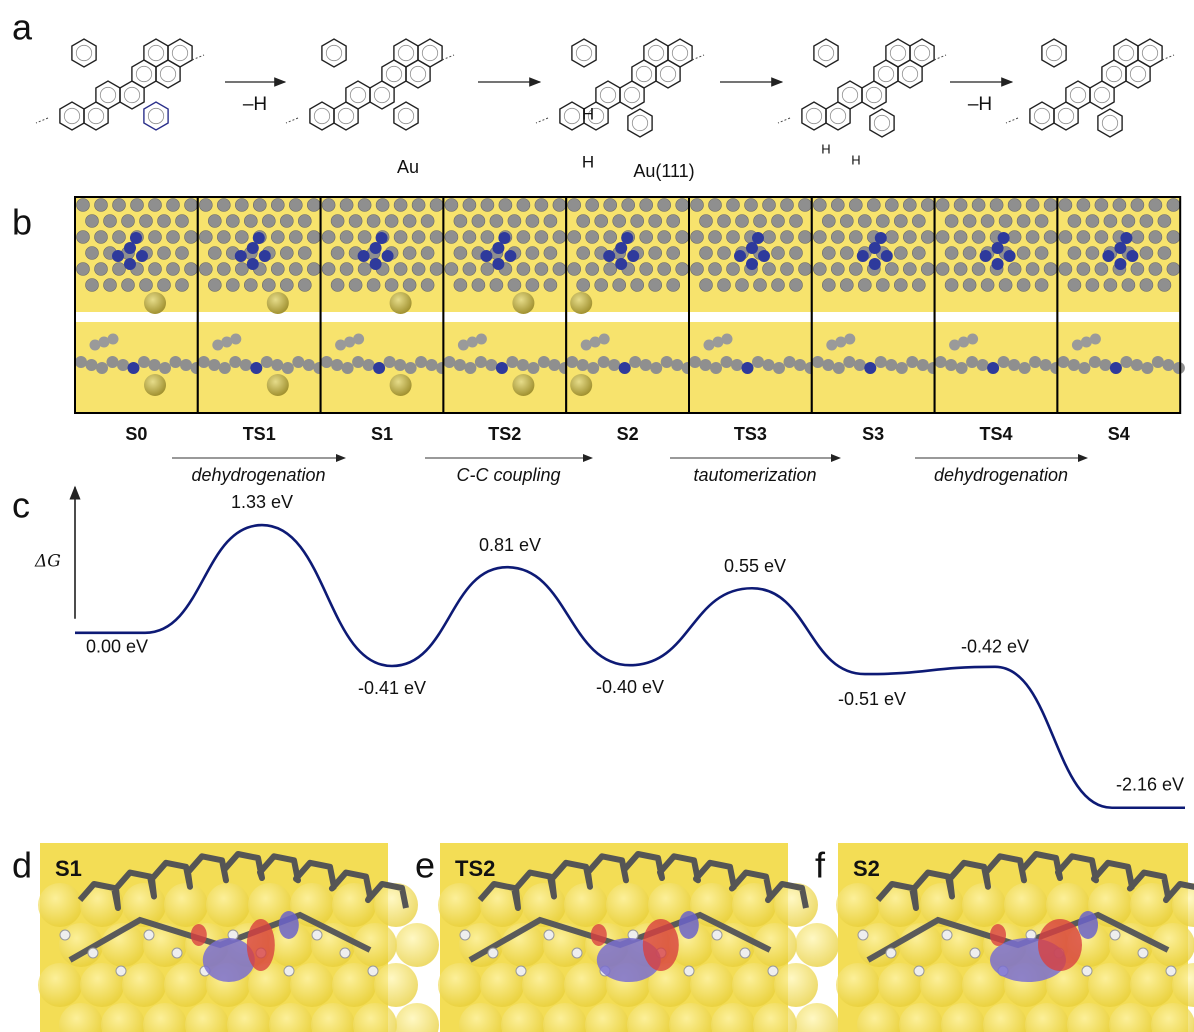 This screenshot has width=1194, height=1032. Describe the element at coordinates (1034, 881) in the screenshot. I see `molecule-bonds` at that location.